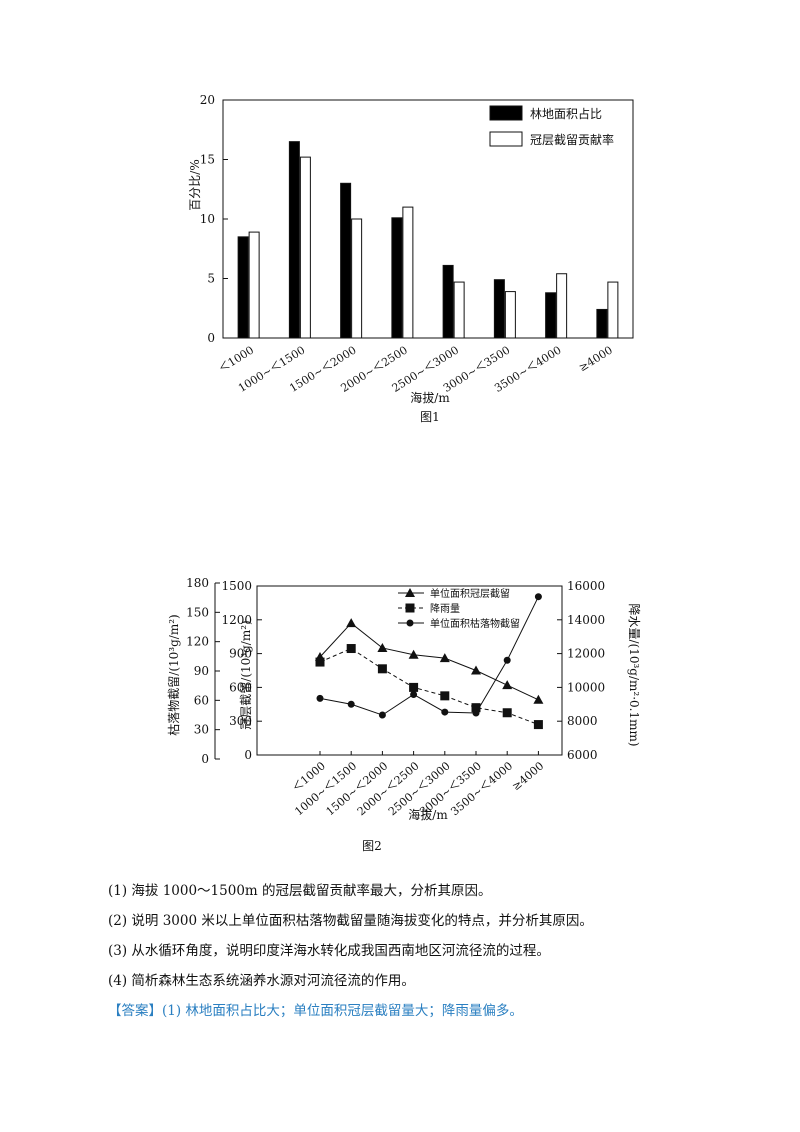 The width and height of the screenshot is (800, 1132). I want to click on y-tick-label: 5, so click(211, 279).